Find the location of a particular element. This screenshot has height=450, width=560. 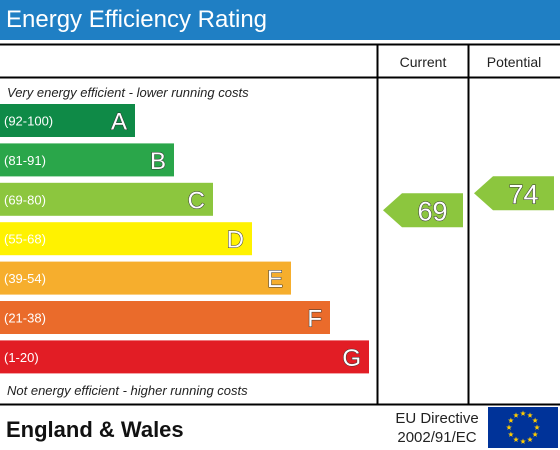

band-bar-c is located at coordinates (106, 199).